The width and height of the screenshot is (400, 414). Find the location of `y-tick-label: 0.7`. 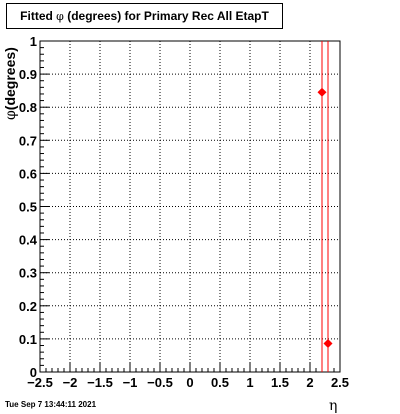

y-tick-label: 0.7 is located at coordinates (28, 140).